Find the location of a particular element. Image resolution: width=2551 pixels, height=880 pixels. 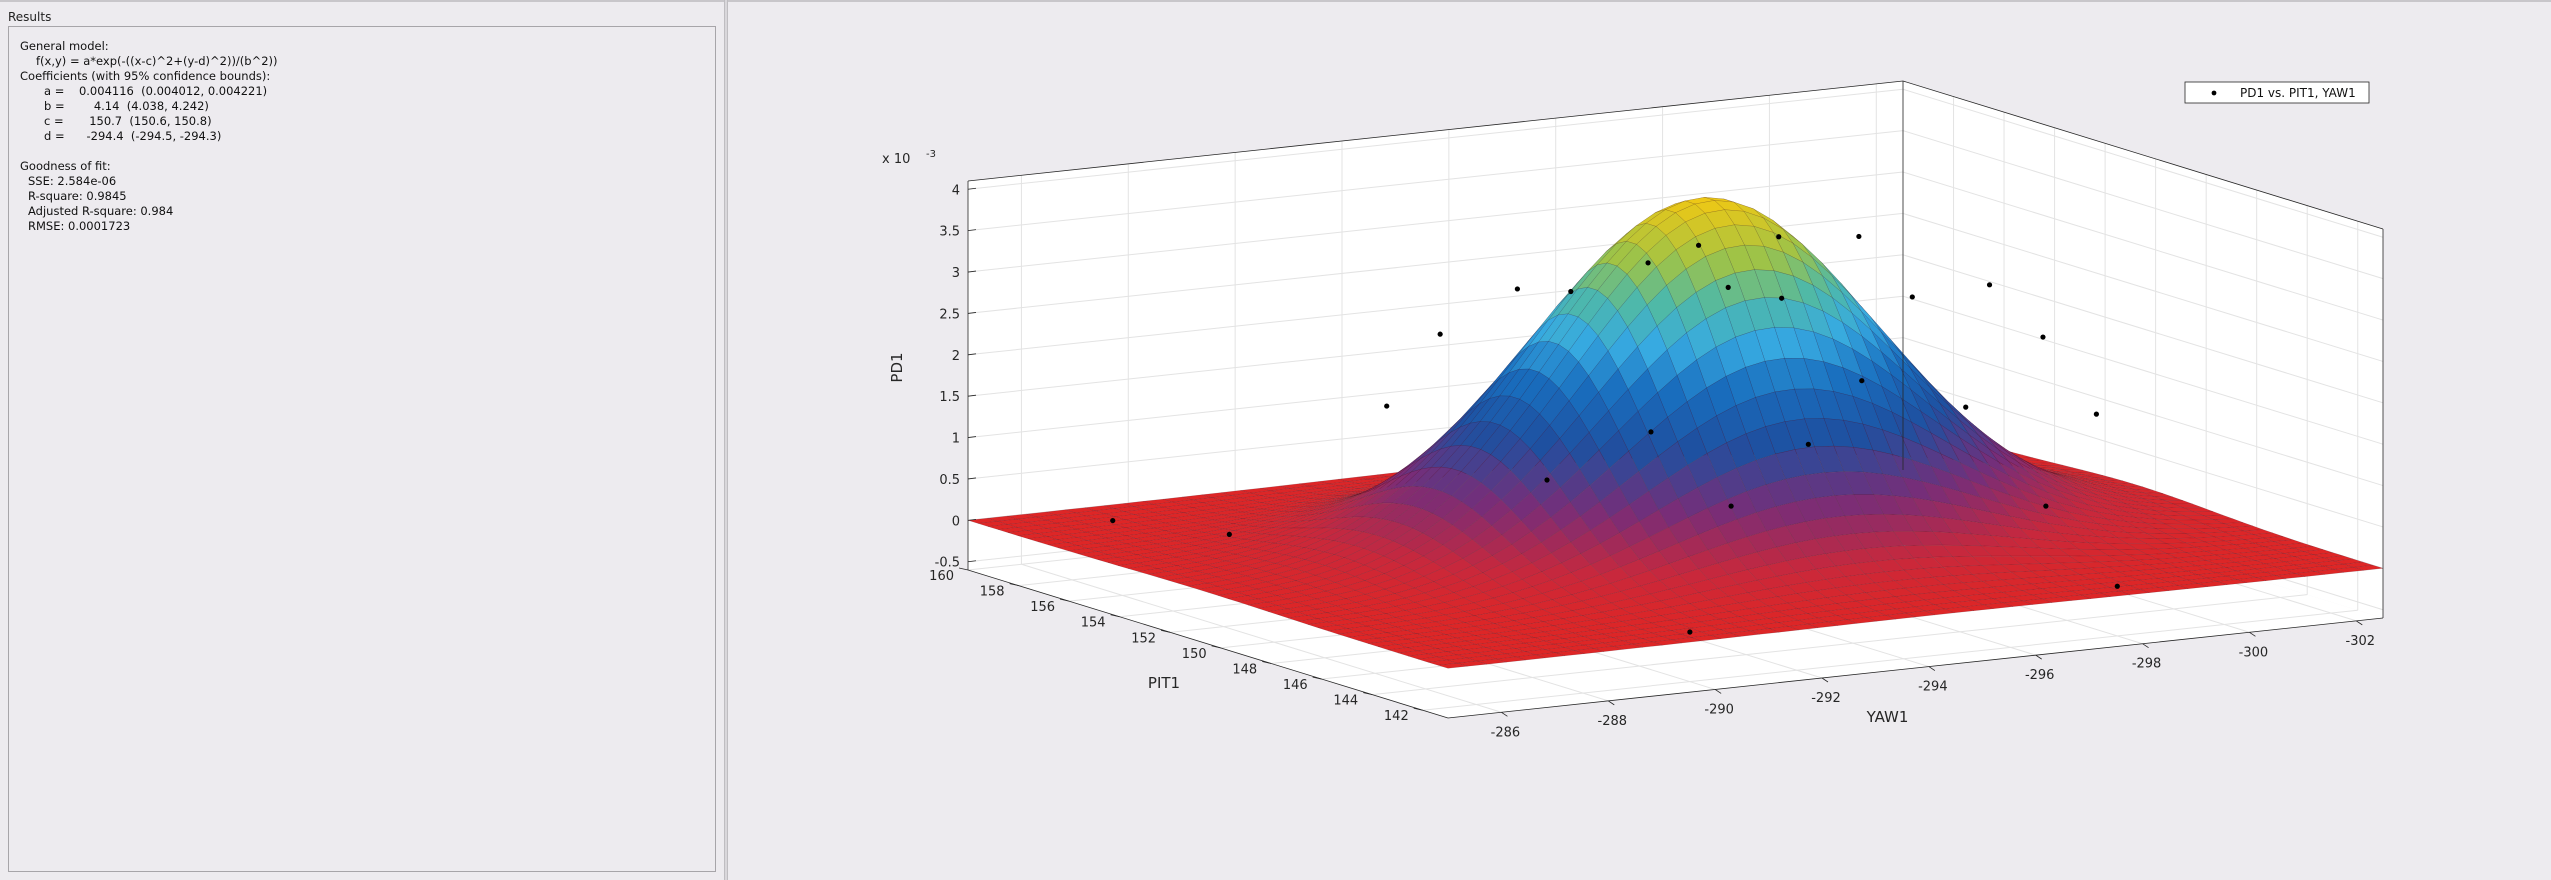

z-tick-label: 2.5 is located at coordinates (949, 314).